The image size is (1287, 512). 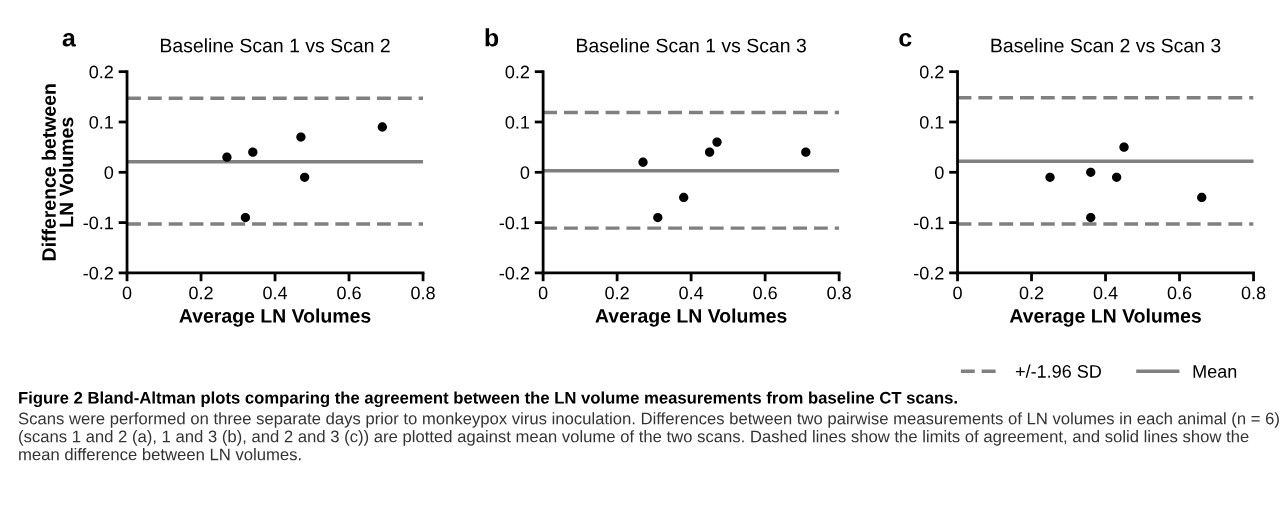 I want to click on y-axis-title: Difference between LN Volumes, so click(x=57, y=172).